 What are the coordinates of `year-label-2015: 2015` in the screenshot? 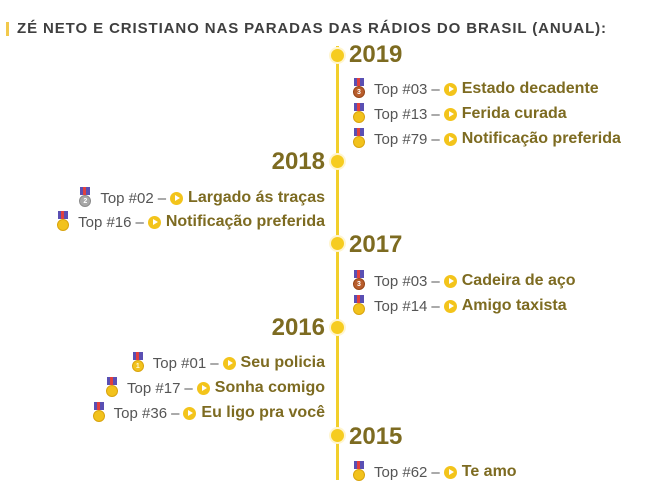 It's located at (376, 436).